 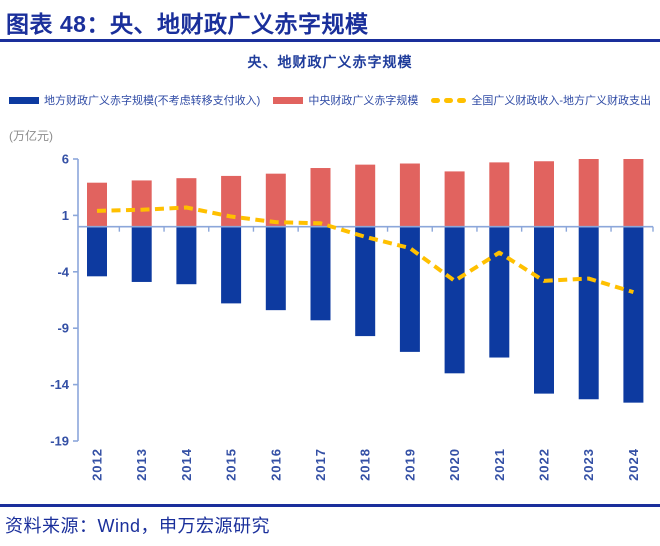 I want to click on y-axis-tick-label: -4, so click(x=63, y=271).